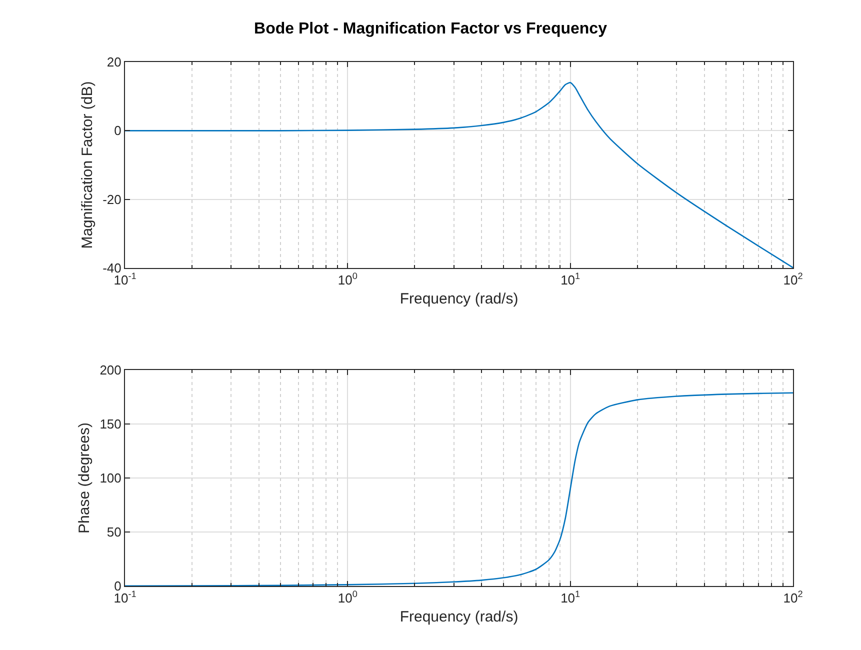 Image resolution: width=861 pixels, height=650 pixels. Describe the element at coordinates (112, 268) in the screenshot. I see `y-tick-label: -40` at that location.